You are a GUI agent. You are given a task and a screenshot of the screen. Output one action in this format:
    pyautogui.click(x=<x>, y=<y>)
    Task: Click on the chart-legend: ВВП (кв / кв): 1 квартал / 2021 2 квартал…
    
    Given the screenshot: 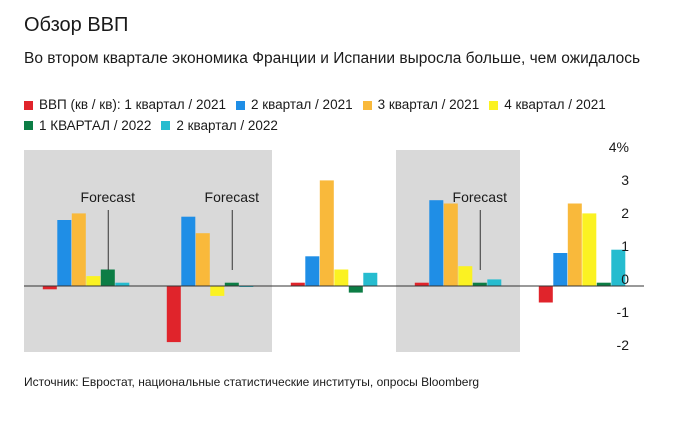 What is the action you would take?
    pyautogui.click(x=334, y=115)
    